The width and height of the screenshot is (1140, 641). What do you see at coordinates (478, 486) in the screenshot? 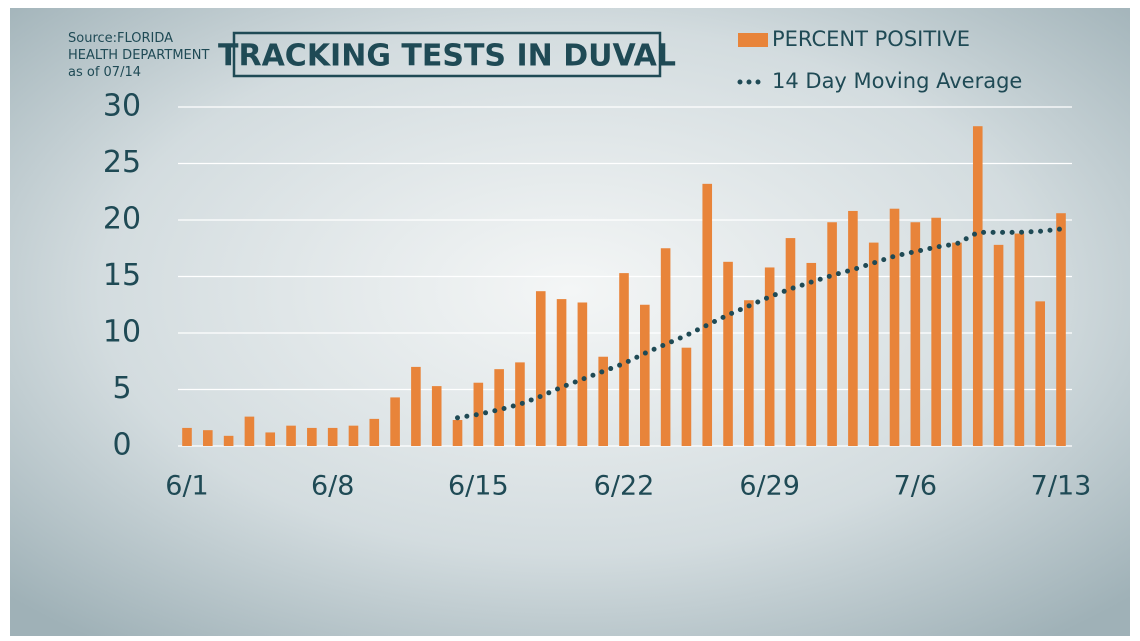
I see `x-tick-label: 6/15` at bounding box center [478, 486].